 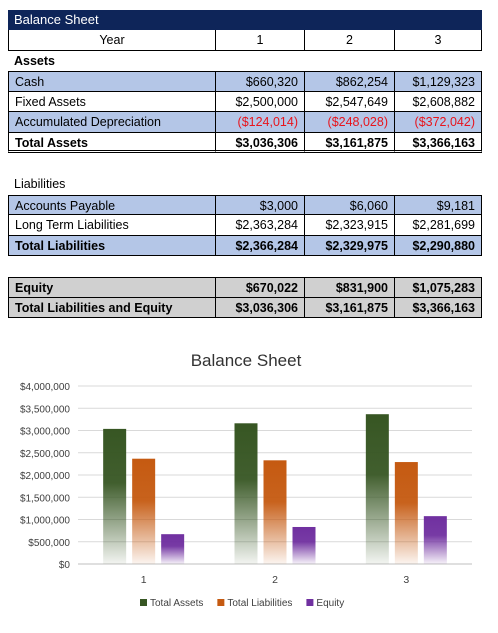 What do you see at coordinates (259, 81) in the screenshot?
I see `cell-value: $660,320` at bounding box center [259, 81].